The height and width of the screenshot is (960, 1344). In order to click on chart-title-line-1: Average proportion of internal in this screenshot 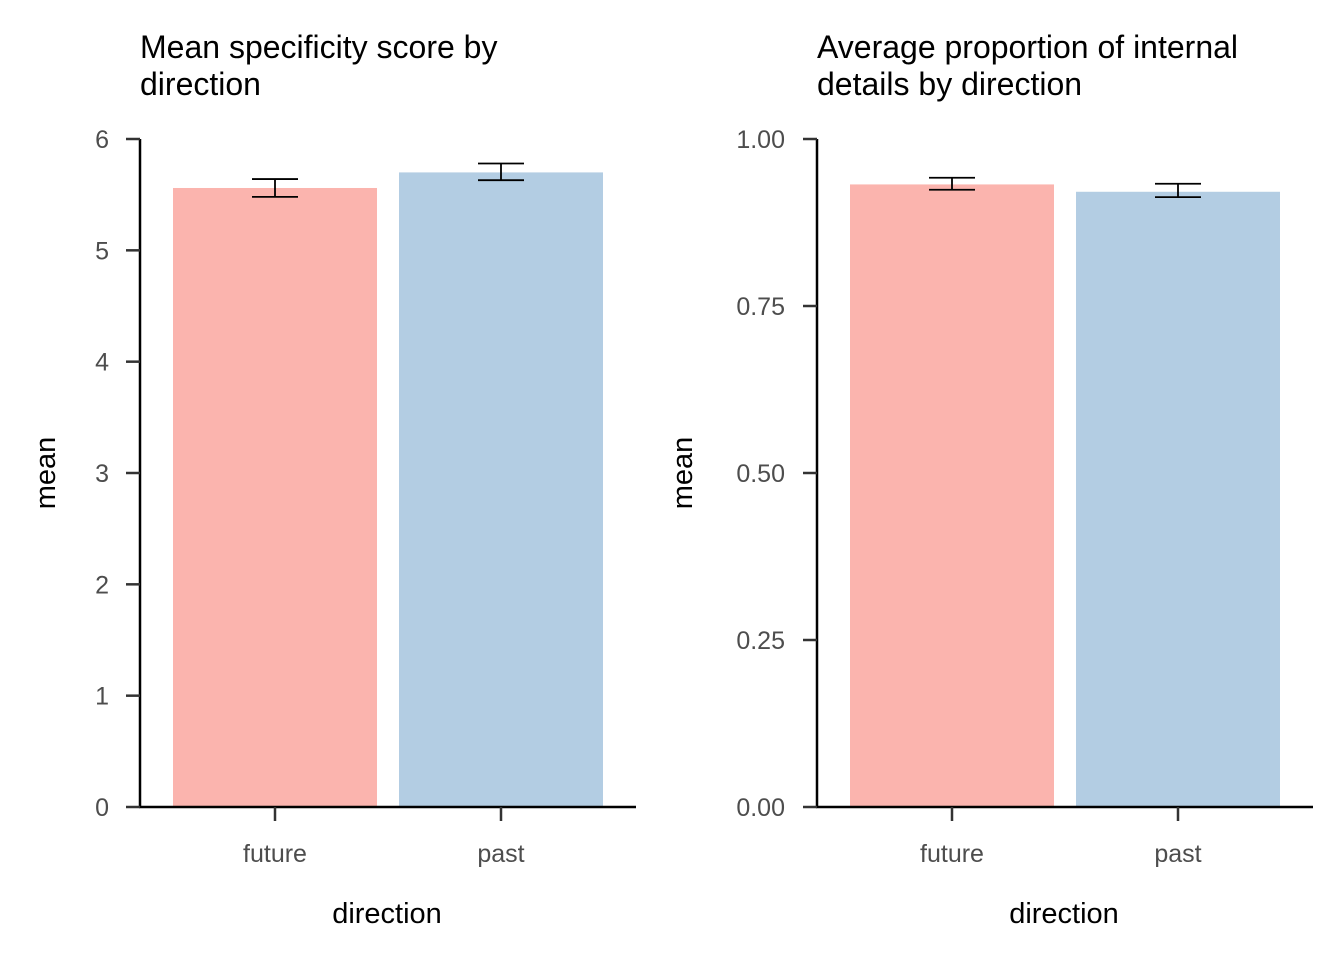, I will do `click(1027, 47)`.